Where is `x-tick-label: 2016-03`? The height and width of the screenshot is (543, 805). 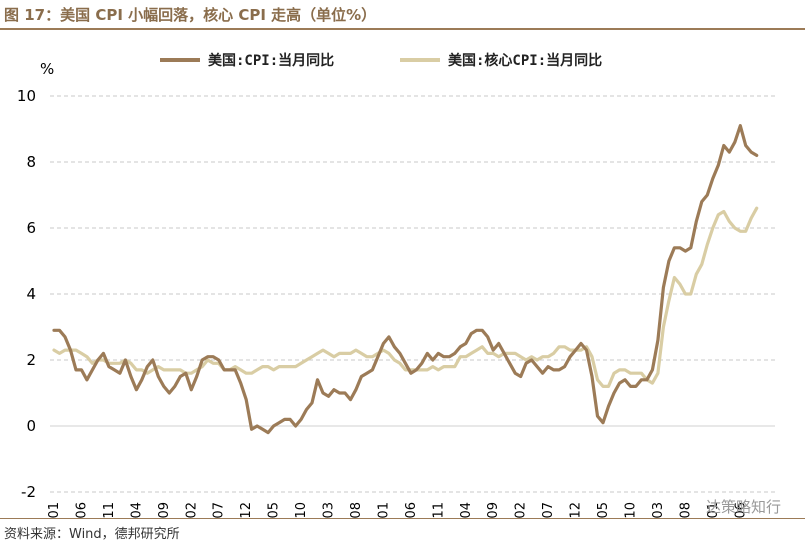
x-tick-label: 2016-03 is located at coordinates (329, 510).